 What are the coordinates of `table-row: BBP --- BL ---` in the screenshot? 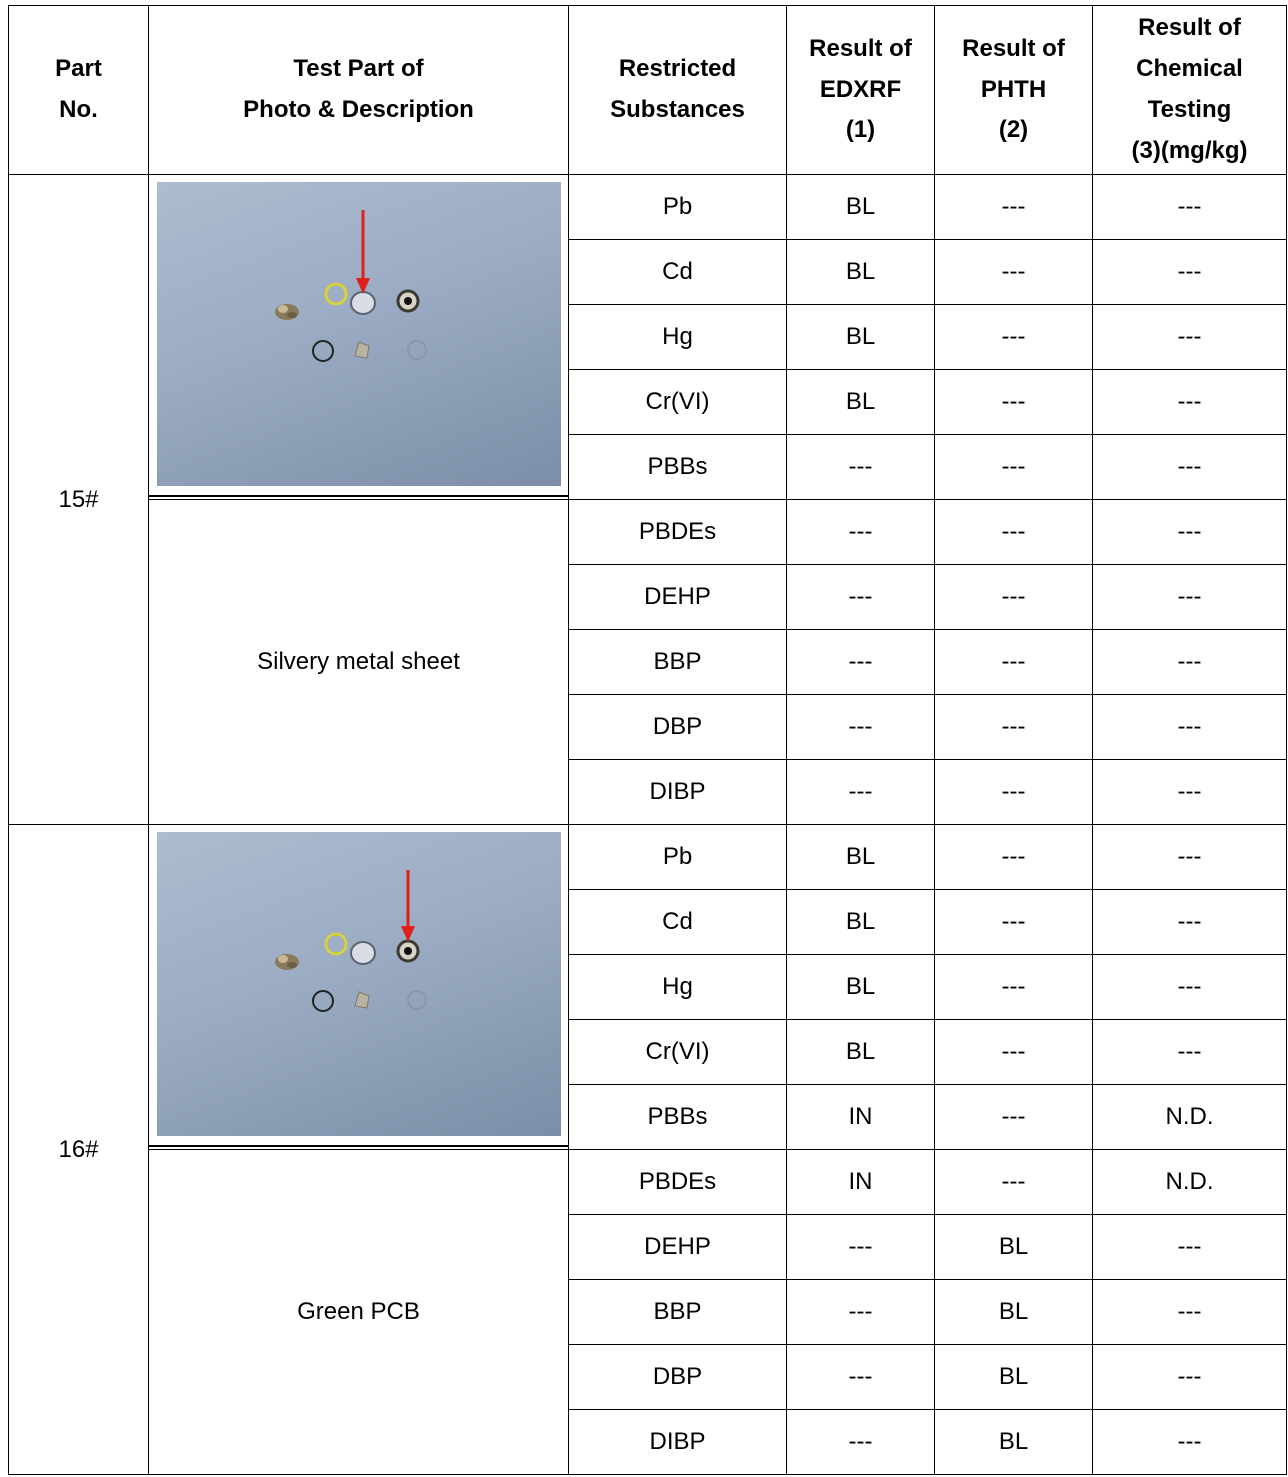 It's located at (648, 1312).